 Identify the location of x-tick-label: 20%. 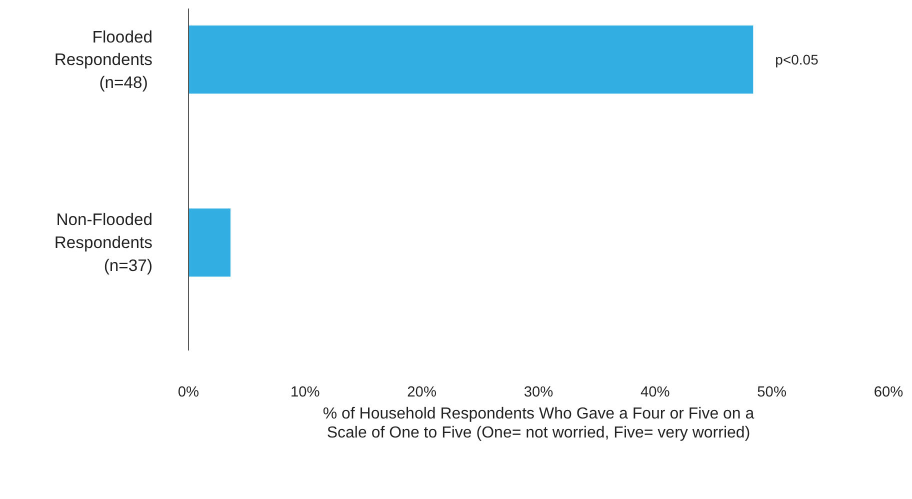
(422, 392).